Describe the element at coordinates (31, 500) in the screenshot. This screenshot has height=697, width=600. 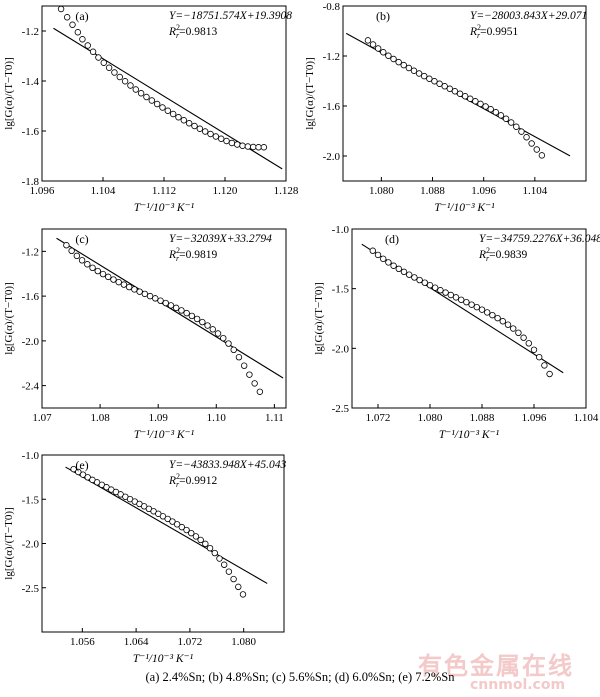
I see `y-tick-label: -1.5` at that location.